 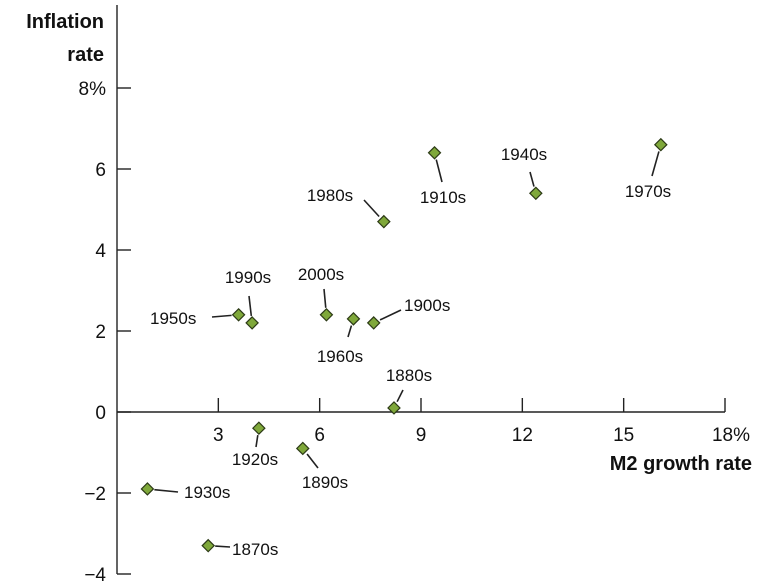 What do you see at coordinates (93, 89) in the screenshot?
I see `y-tick-label: 8%` at bounding box center [93, 89].